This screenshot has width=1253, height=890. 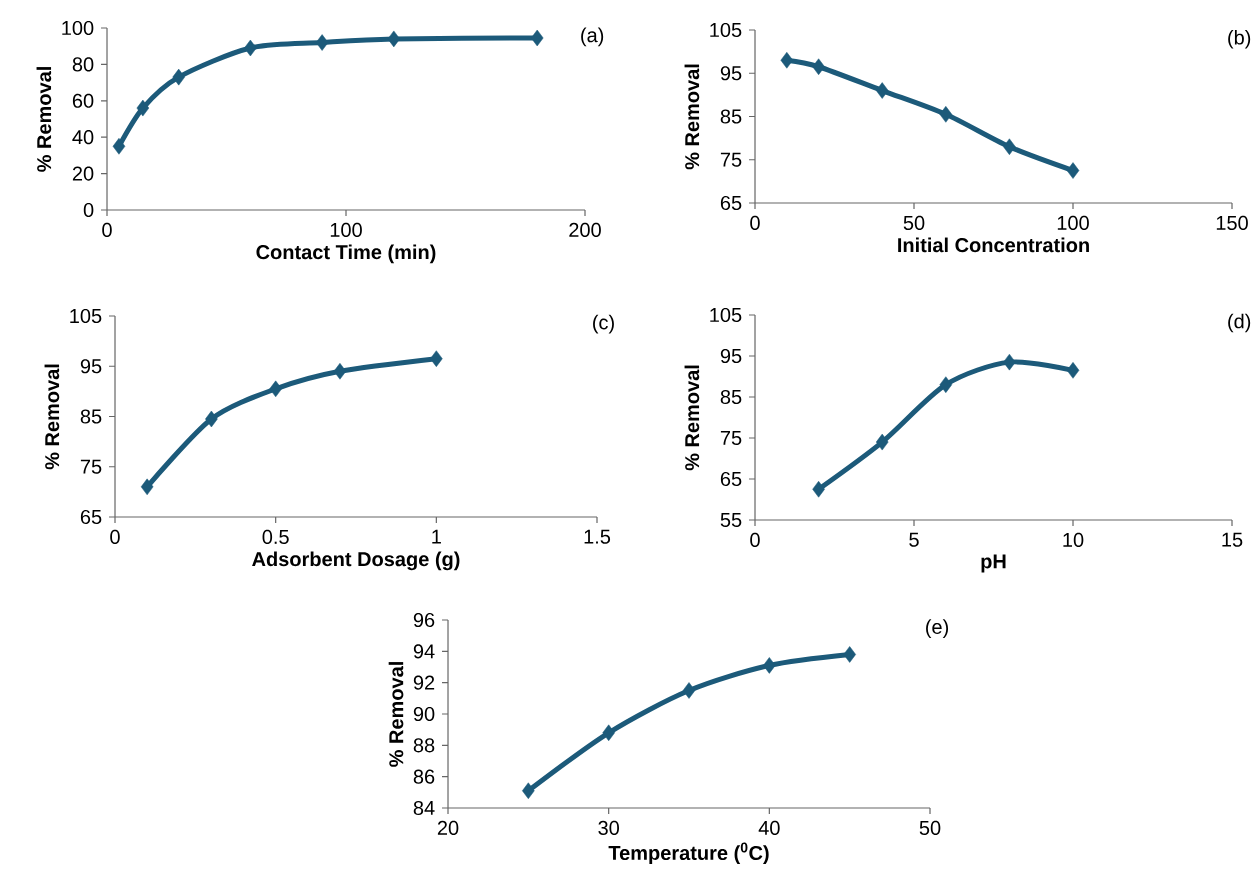 I want to click on x-tick-label: 0.5, so click(x=275, y=536).